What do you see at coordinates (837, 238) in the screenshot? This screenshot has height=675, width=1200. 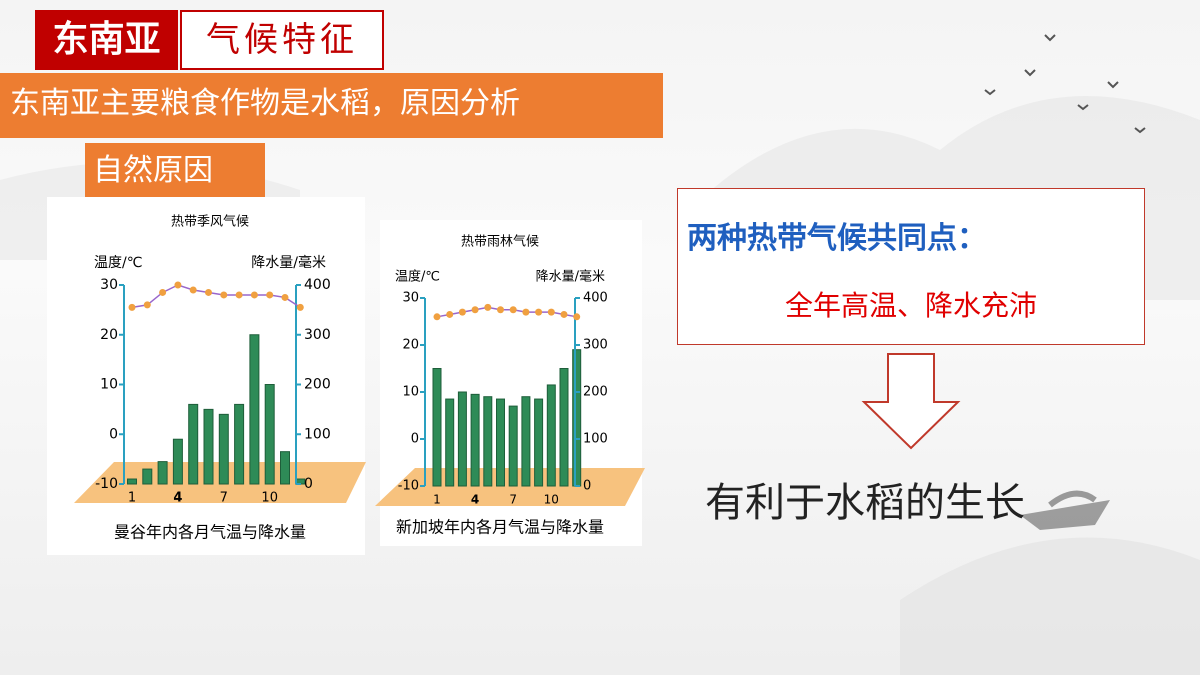 I see `summary-title: 两种热带气候共同点：` at bounding box center [837, 238].